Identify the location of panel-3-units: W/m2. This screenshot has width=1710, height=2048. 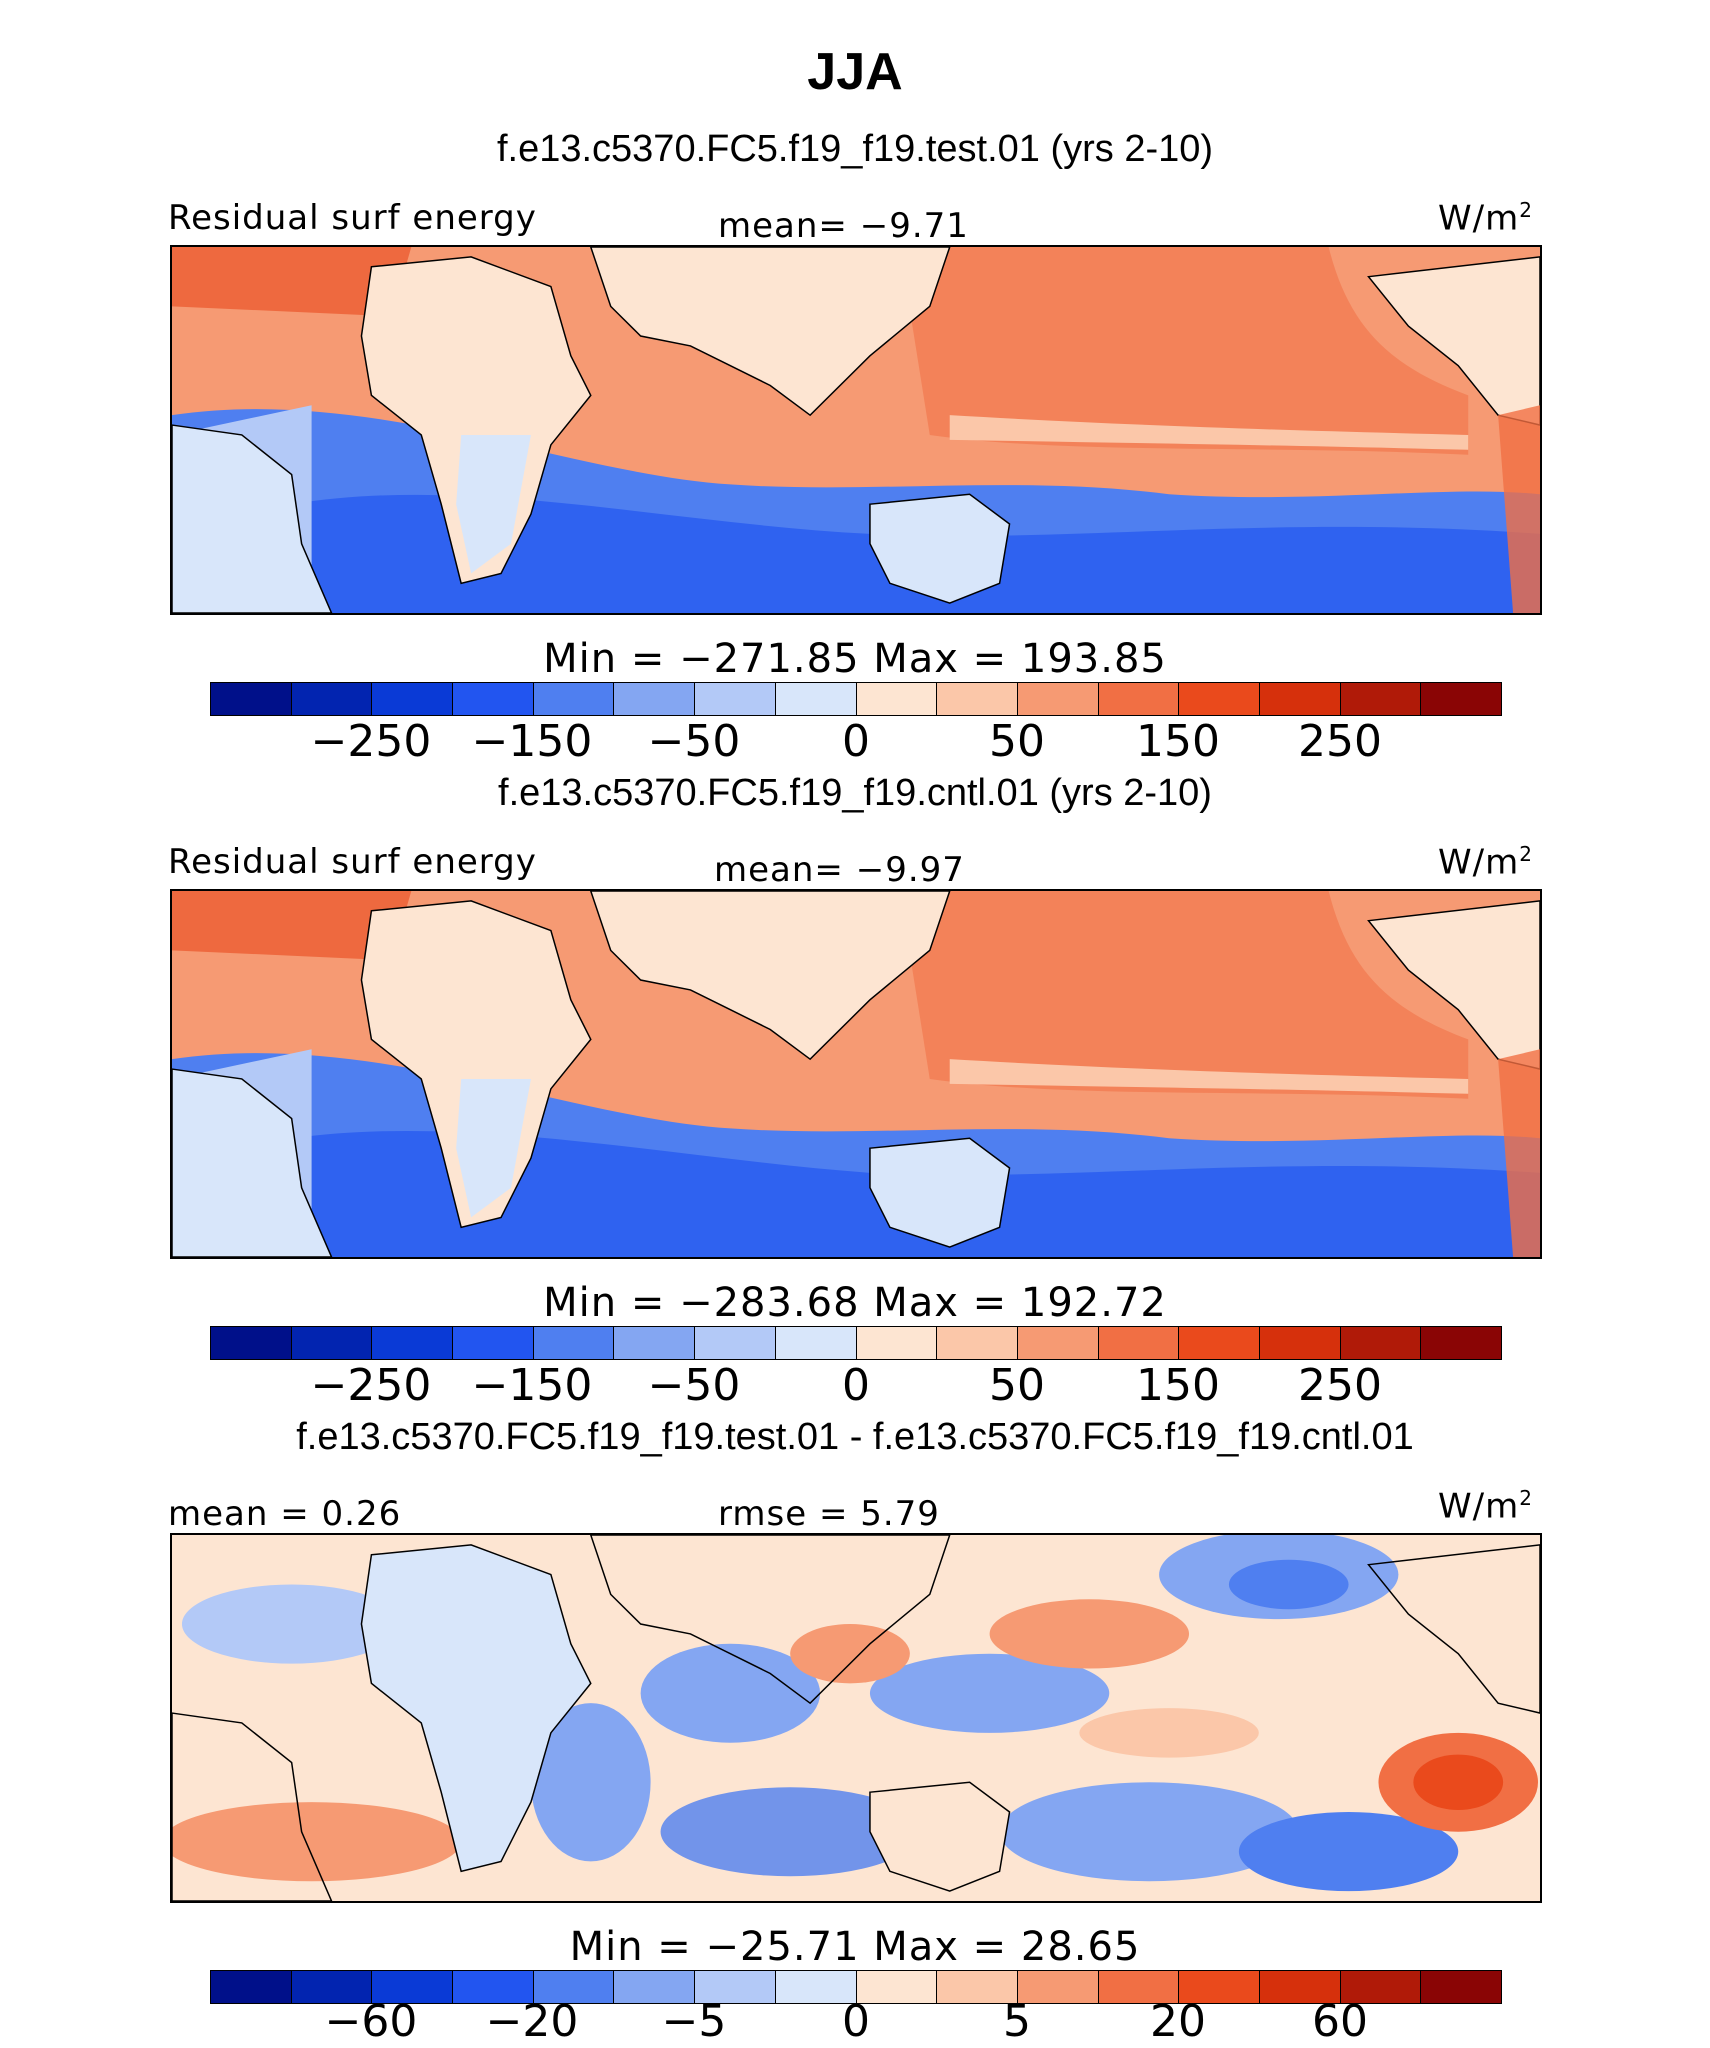
(1485, 1506).